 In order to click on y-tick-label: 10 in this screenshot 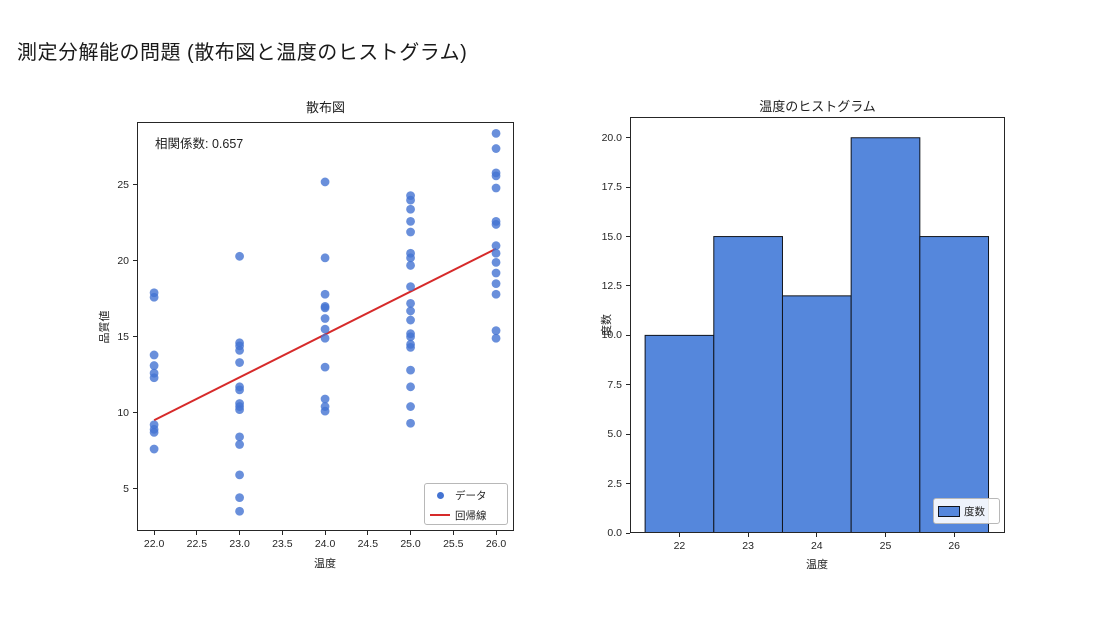, I will do `click(123, 412)`.